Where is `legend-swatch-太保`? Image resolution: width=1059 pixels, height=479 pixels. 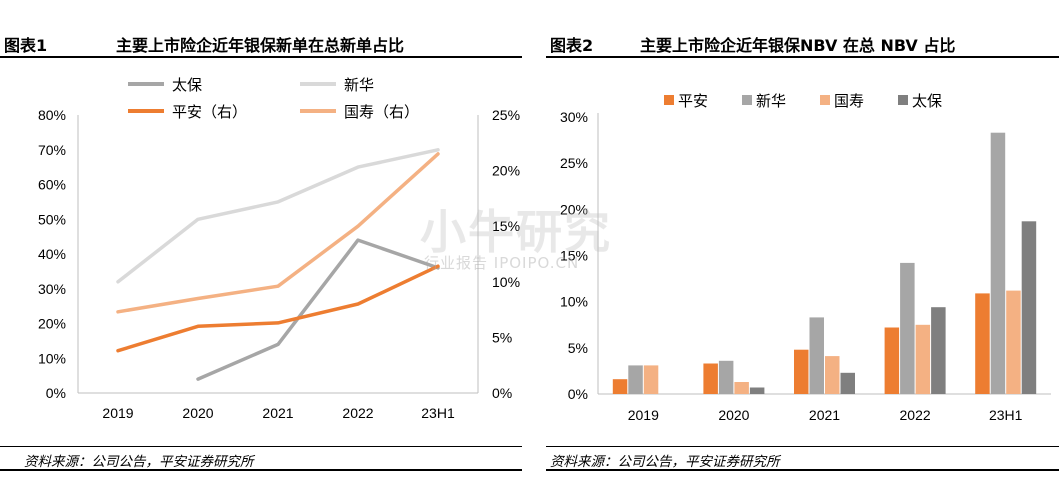 legend-swatch-太保 is located at coordinates (903, 100).